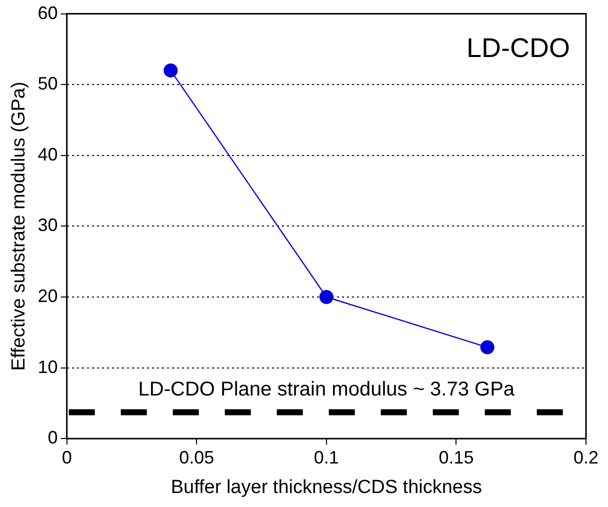  I want to click on y-tick-label: 50, so click(48, 84).